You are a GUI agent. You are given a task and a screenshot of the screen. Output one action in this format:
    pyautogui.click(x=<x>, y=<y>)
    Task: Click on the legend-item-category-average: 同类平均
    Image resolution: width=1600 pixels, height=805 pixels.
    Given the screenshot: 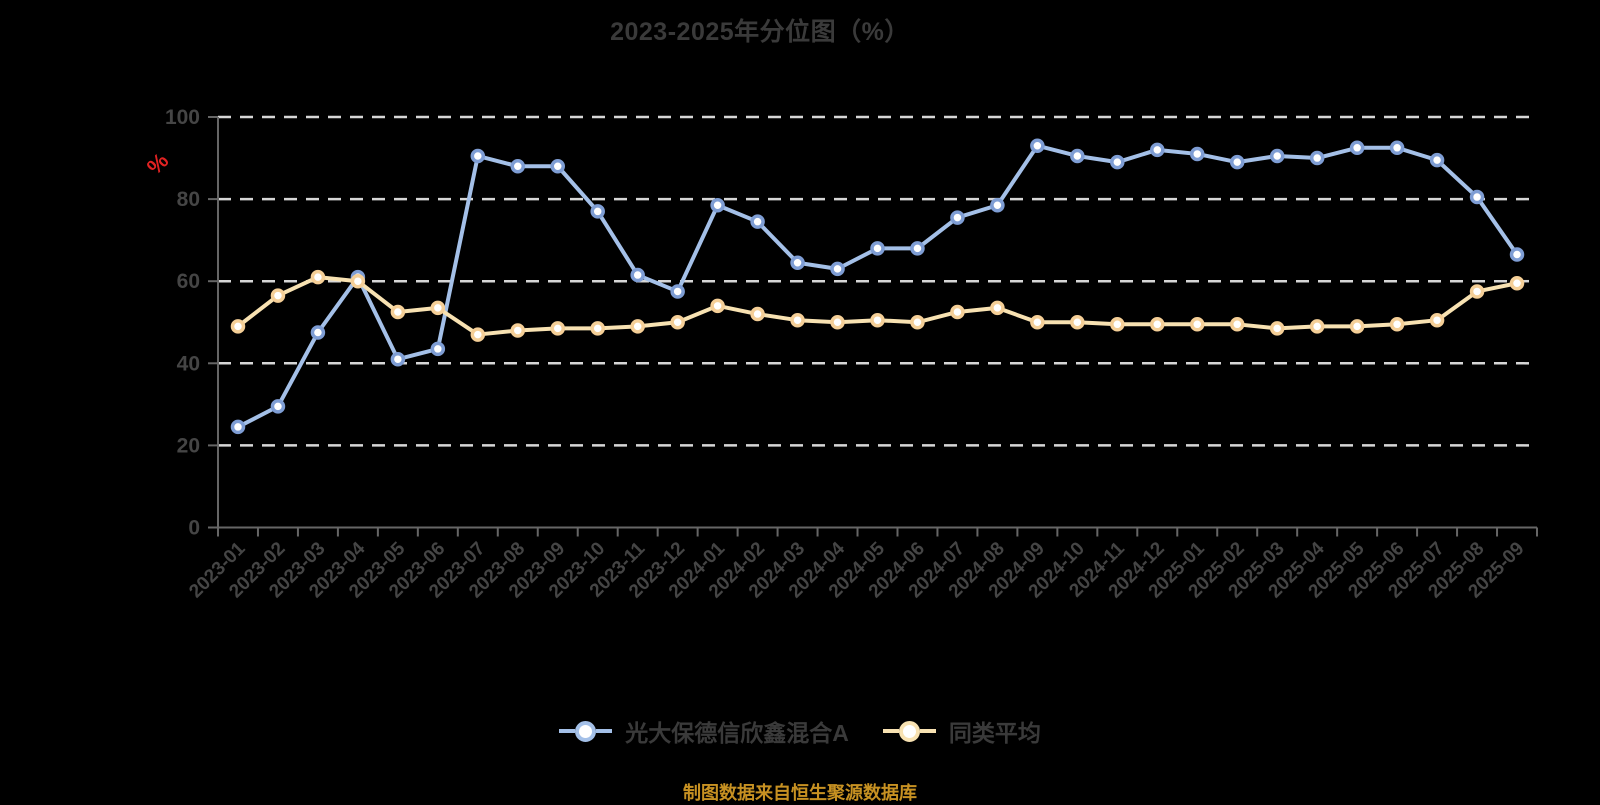 What is the action you would take?
    pyautogui.click(x=961, y=731)
    